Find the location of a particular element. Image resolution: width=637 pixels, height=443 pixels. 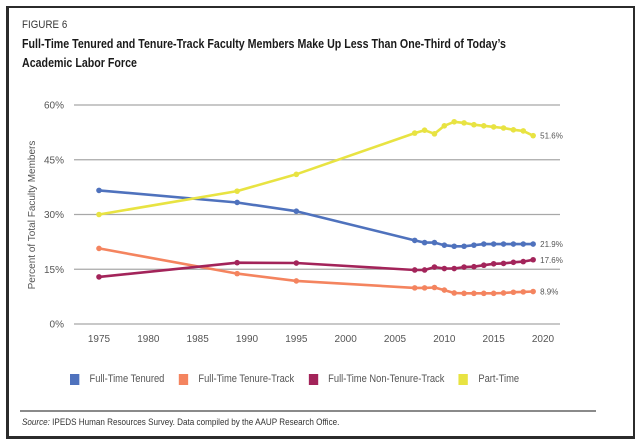

figure-title-line-2: Academic Labor Force is located at coordinates (79, 62).